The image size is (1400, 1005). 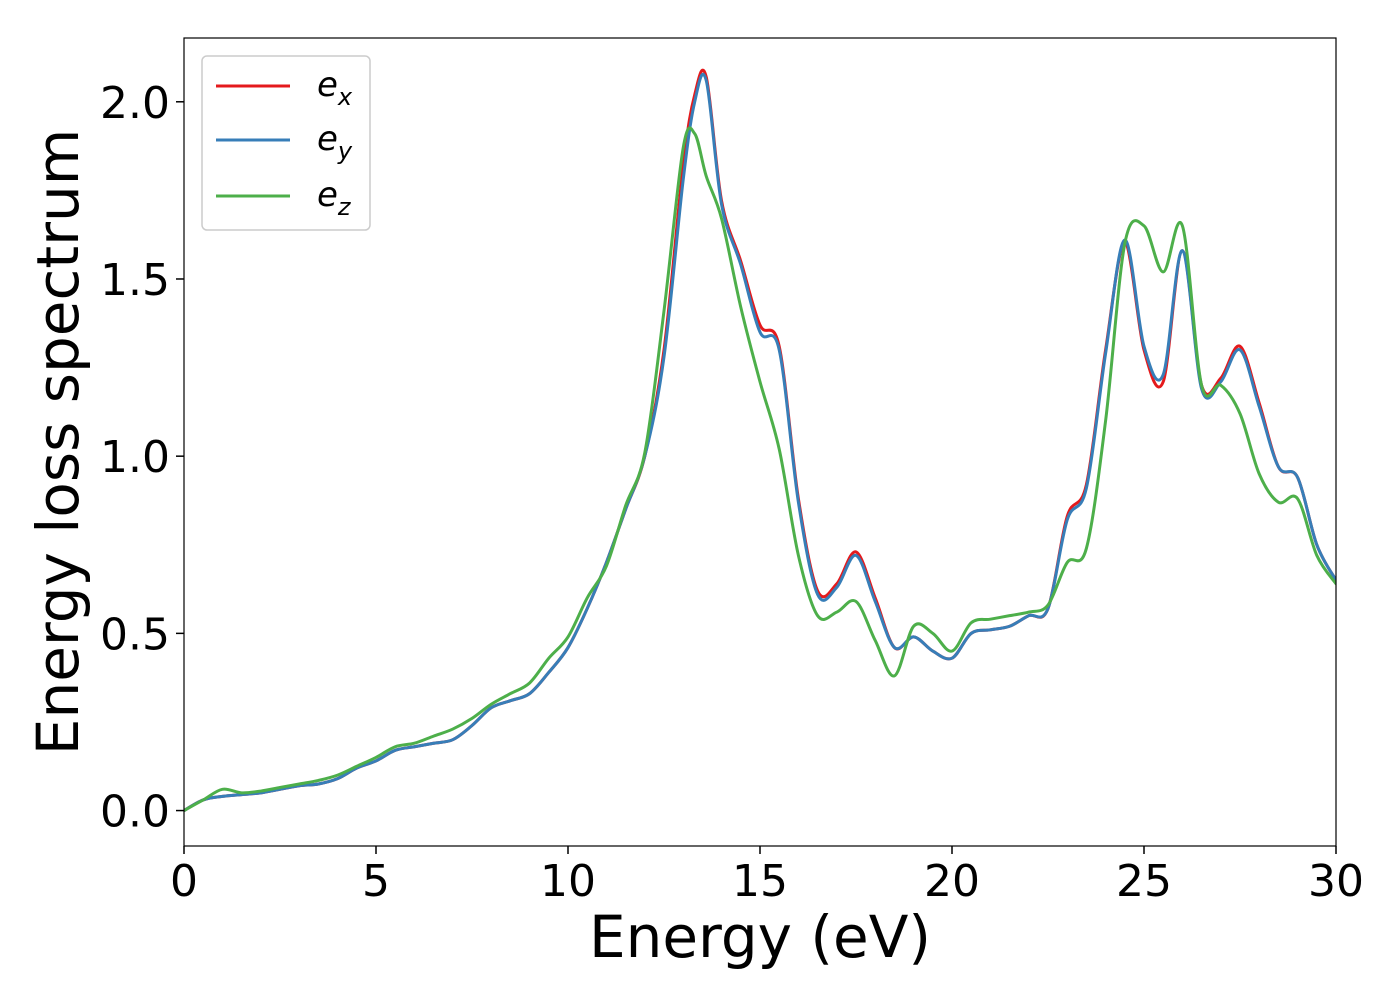 What do you see at coordinates (760, 937) in the screenshot?
I see `x-axis-label: Energy (eV)` at bounding box center [760, 937].